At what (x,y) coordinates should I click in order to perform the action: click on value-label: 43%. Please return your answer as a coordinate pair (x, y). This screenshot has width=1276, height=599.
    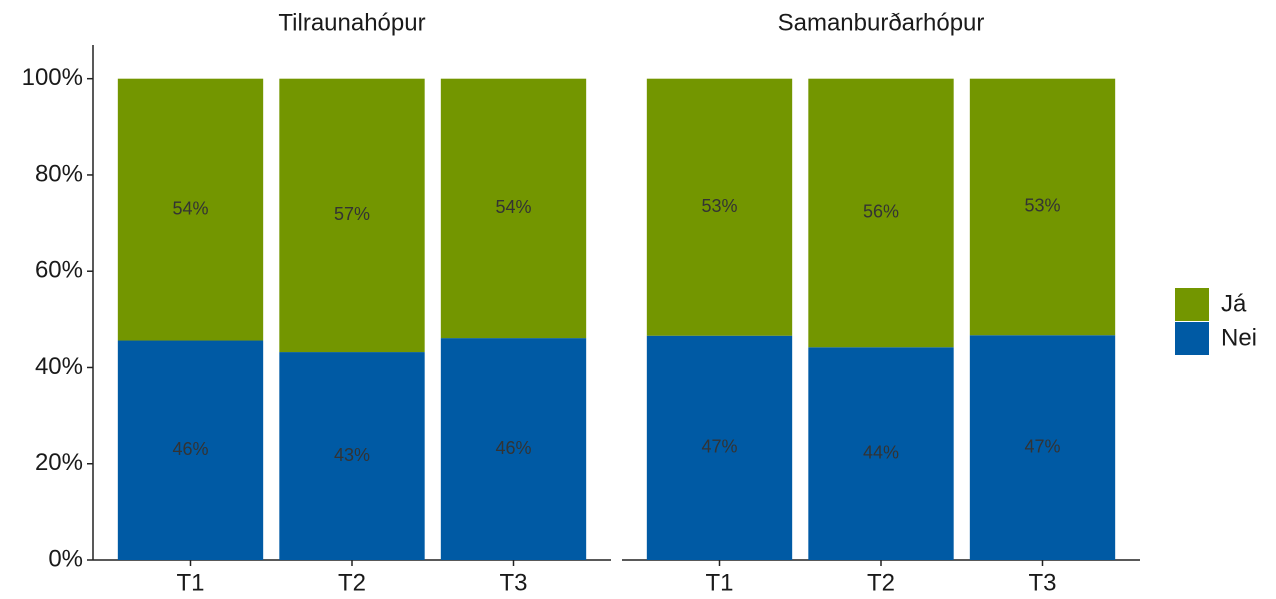
    Looking at the image, I should click on (352, 455).